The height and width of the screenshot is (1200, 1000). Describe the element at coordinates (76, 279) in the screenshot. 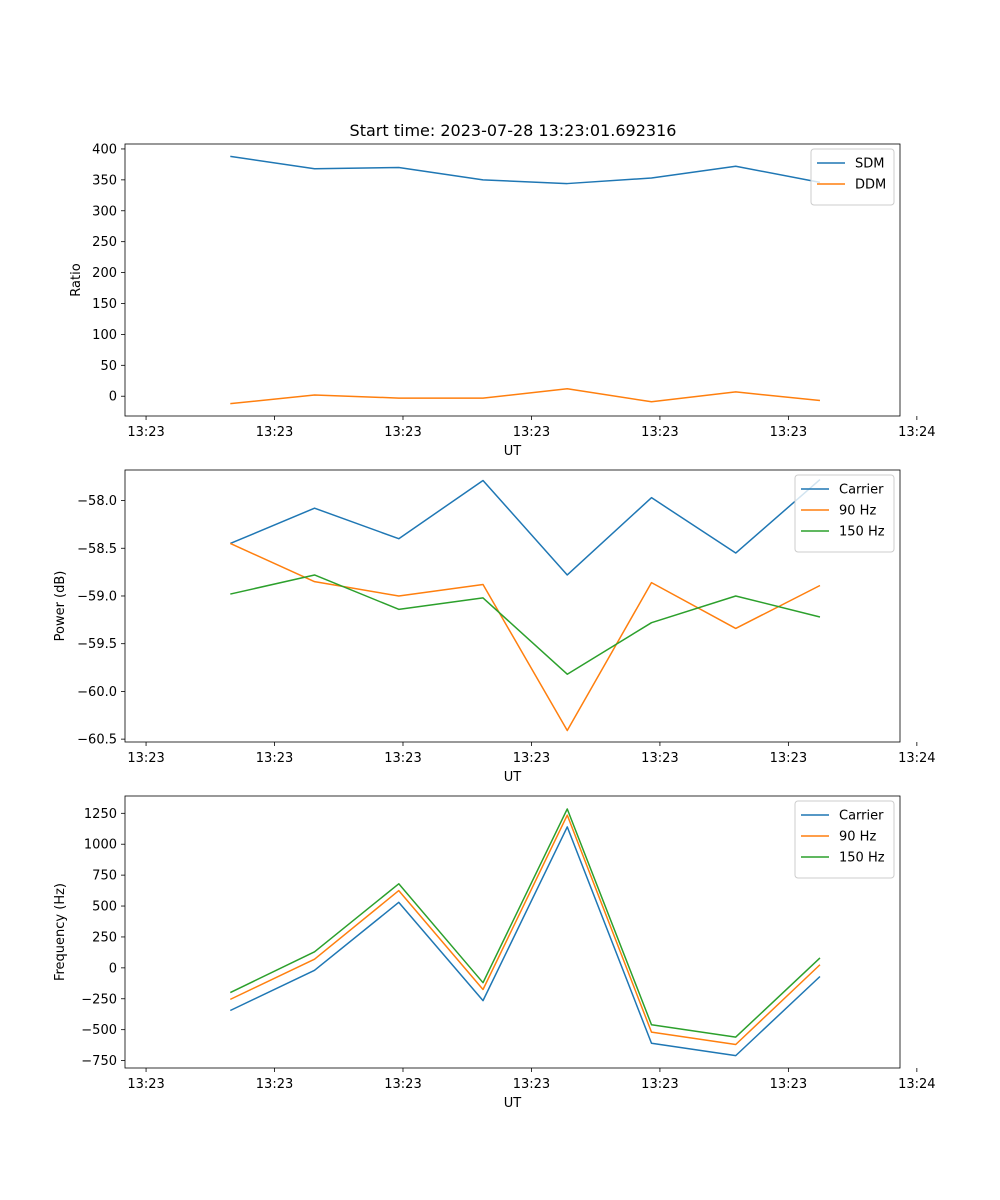

I see `y-axis-label: Ratio` at that location.